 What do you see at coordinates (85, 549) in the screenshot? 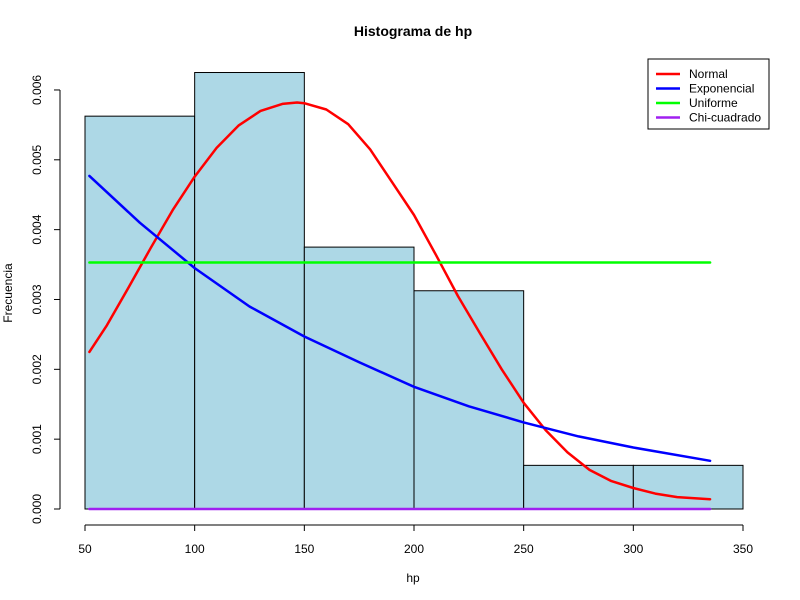
I see `x-tick-label: 50` at bounding box center [85, 549].